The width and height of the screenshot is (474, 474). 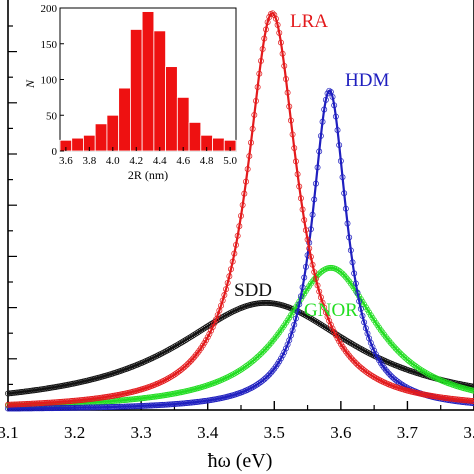 What do you see at coordinates (52, 116) in the screenshot?
I see `inset-y-tick-label: 50` at bounding box center [52, 116].